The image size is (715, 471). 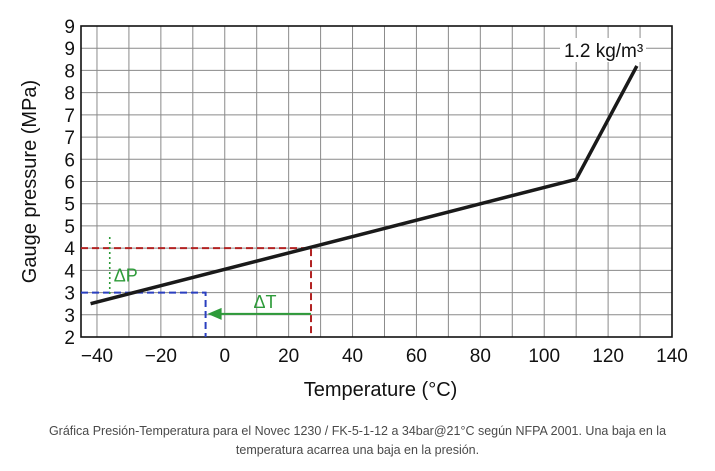 What do you see at coordinates (381, 390) in the screenshot?
I see `x-axis-title: Temperature (°C)` at bounding box center [381, 390].